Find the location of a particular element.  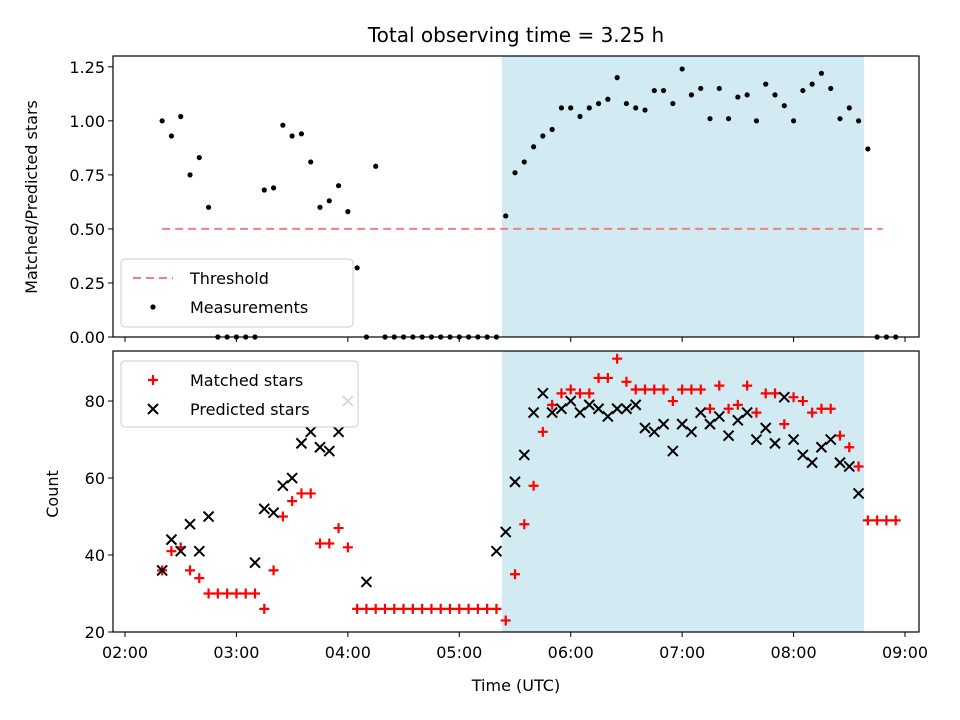

x-tick-label: 08:00 is located at coordinates (794, 652).